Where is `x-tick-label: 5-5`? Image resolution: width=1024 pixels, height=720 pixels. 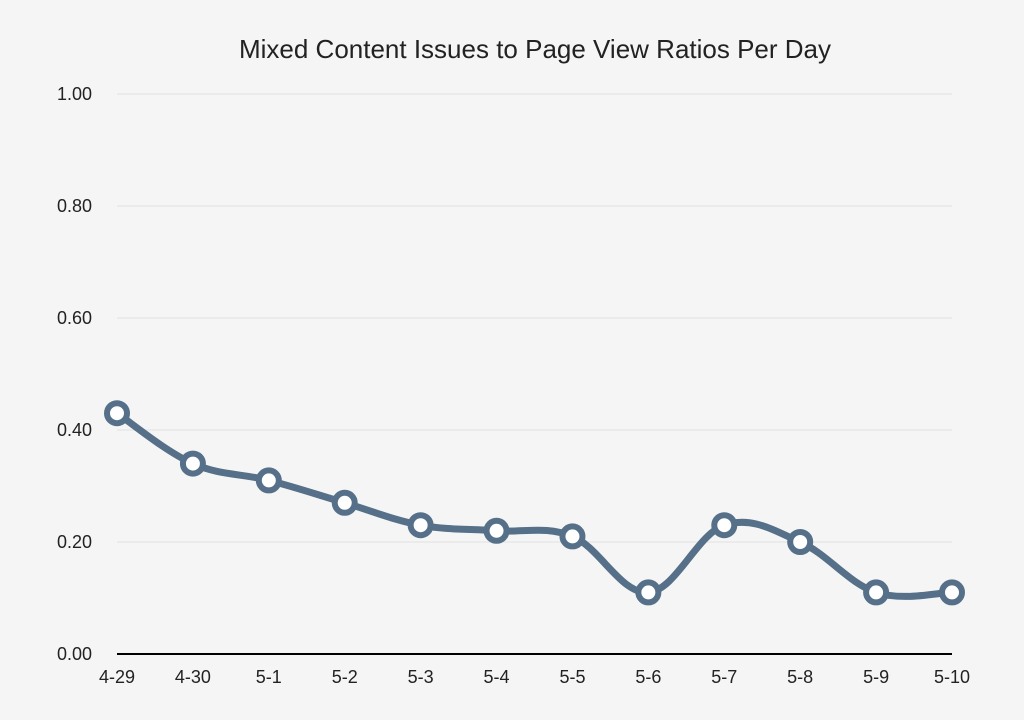 x-tick-label: 5-5 is located at coordinates (572, 677).